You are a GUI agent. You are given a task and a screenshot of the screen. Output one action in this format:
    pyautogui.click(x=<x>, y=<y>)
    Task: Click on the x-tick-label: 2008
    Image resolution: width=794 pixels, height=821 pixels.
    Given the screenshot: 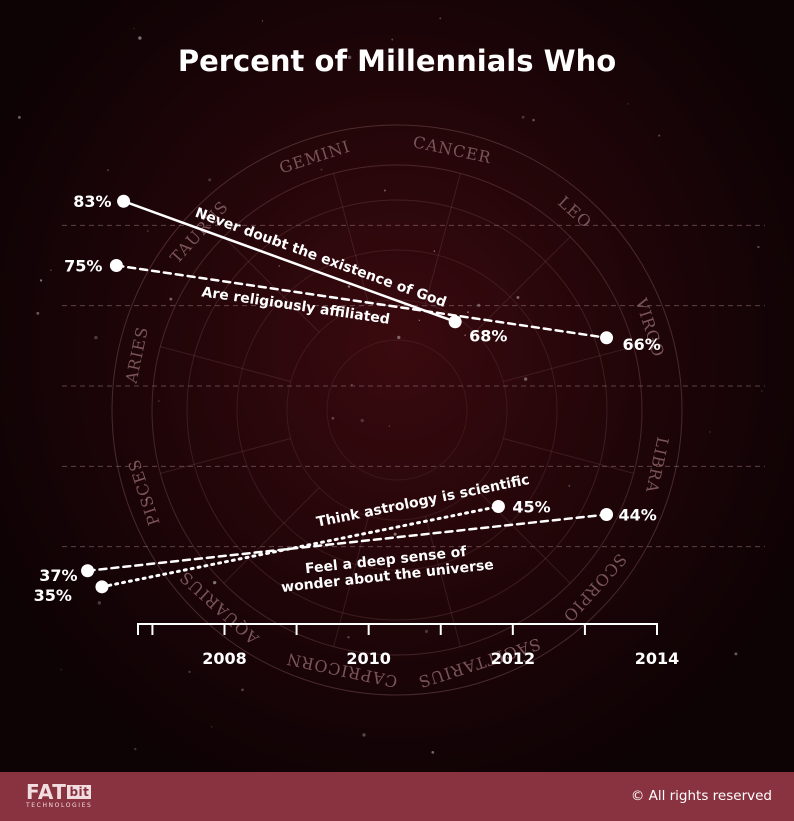 What is the action you would take?
    pyautogui.click(x=224, y=658)
    